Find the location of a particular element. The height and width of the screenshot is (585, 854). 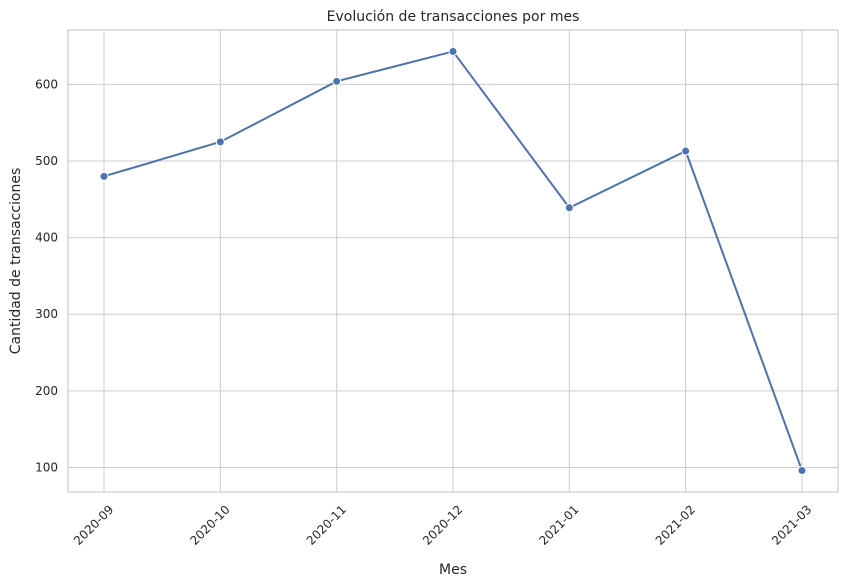

x-axis-label: Mes is located at coordinates (453, 570).